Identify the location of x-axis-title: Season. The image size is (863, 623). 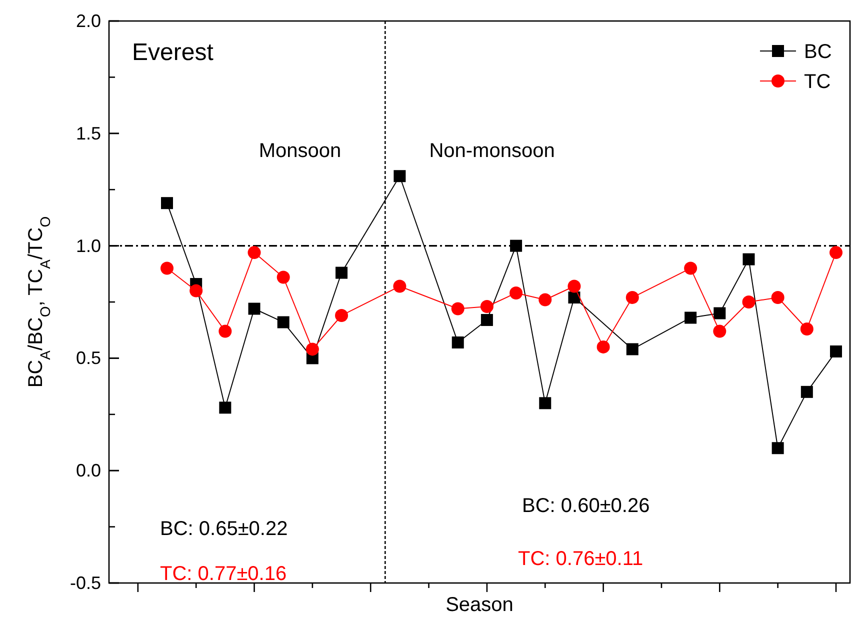
(480, 605).